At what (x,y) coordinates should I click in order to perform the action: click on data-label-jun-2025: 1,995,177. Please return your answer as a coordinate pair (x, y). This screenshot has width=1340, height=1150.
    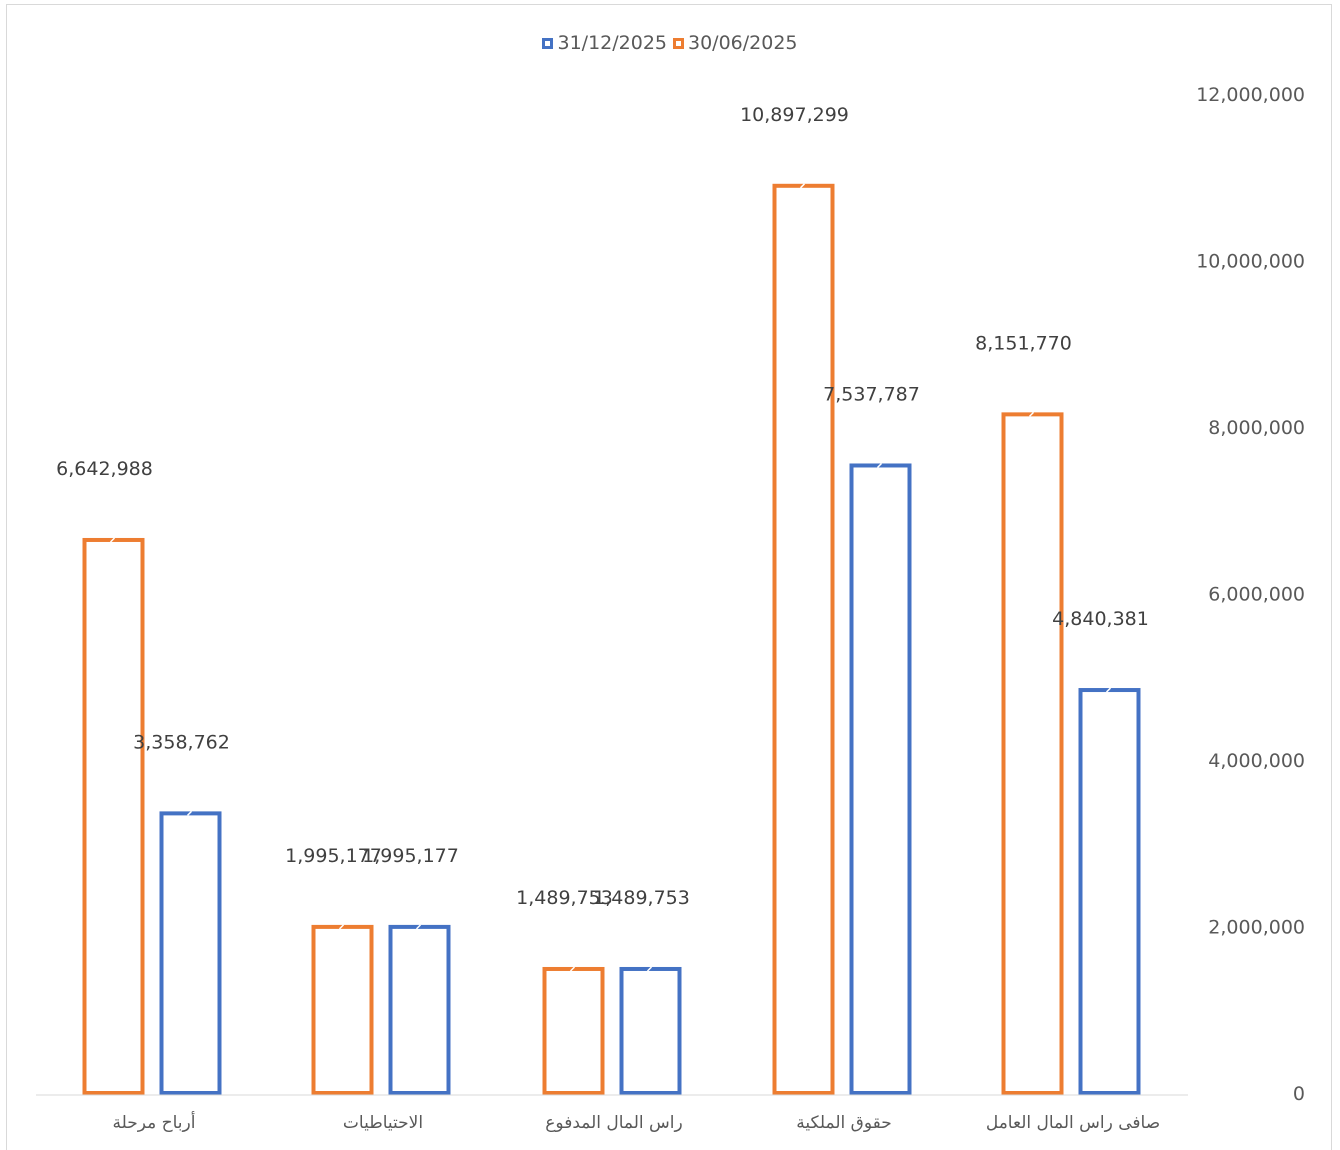
    Looking at the image, I should click on (333, 856).